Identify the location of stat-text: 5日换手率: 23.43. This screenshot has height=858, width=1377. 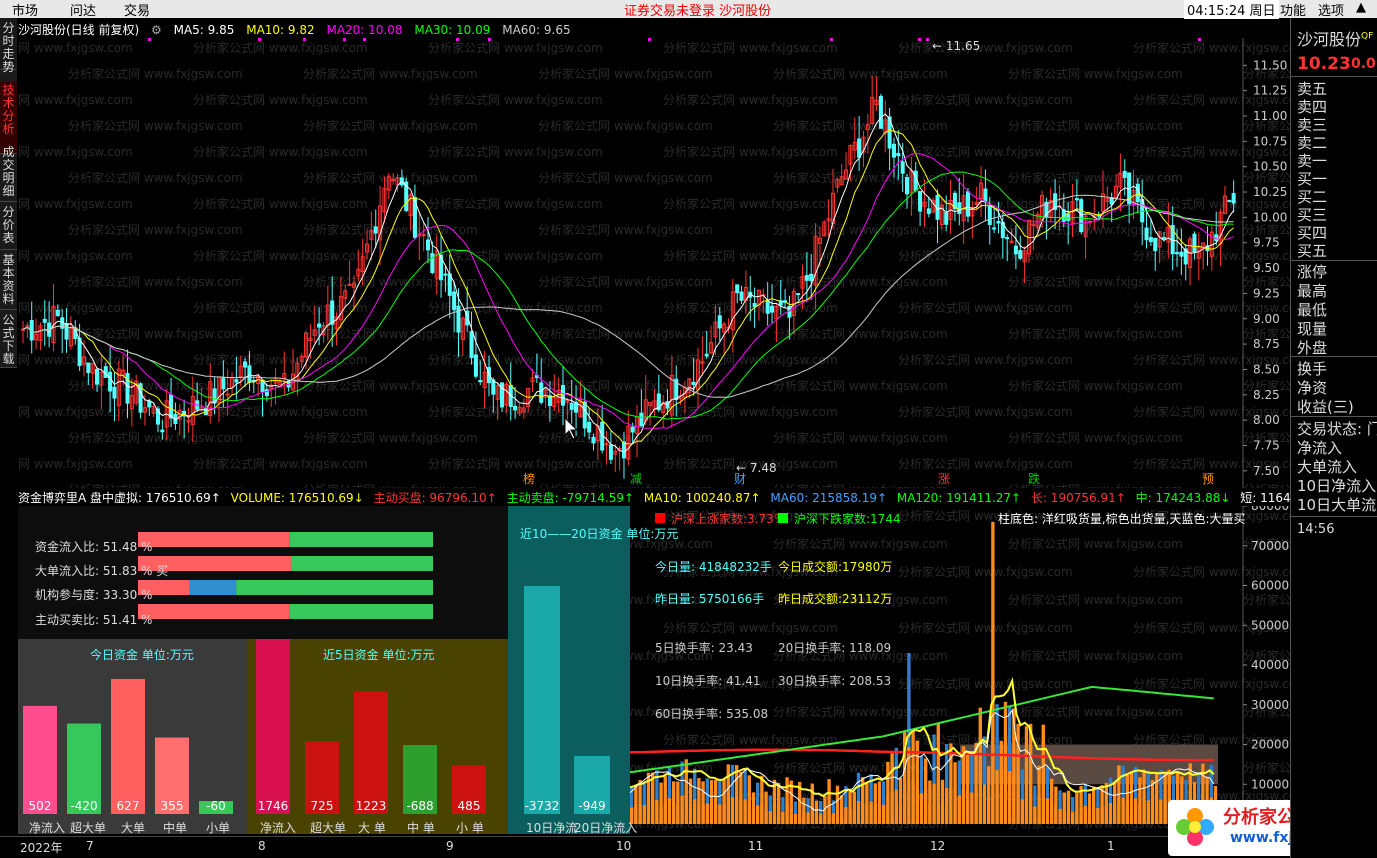
(704, 648).